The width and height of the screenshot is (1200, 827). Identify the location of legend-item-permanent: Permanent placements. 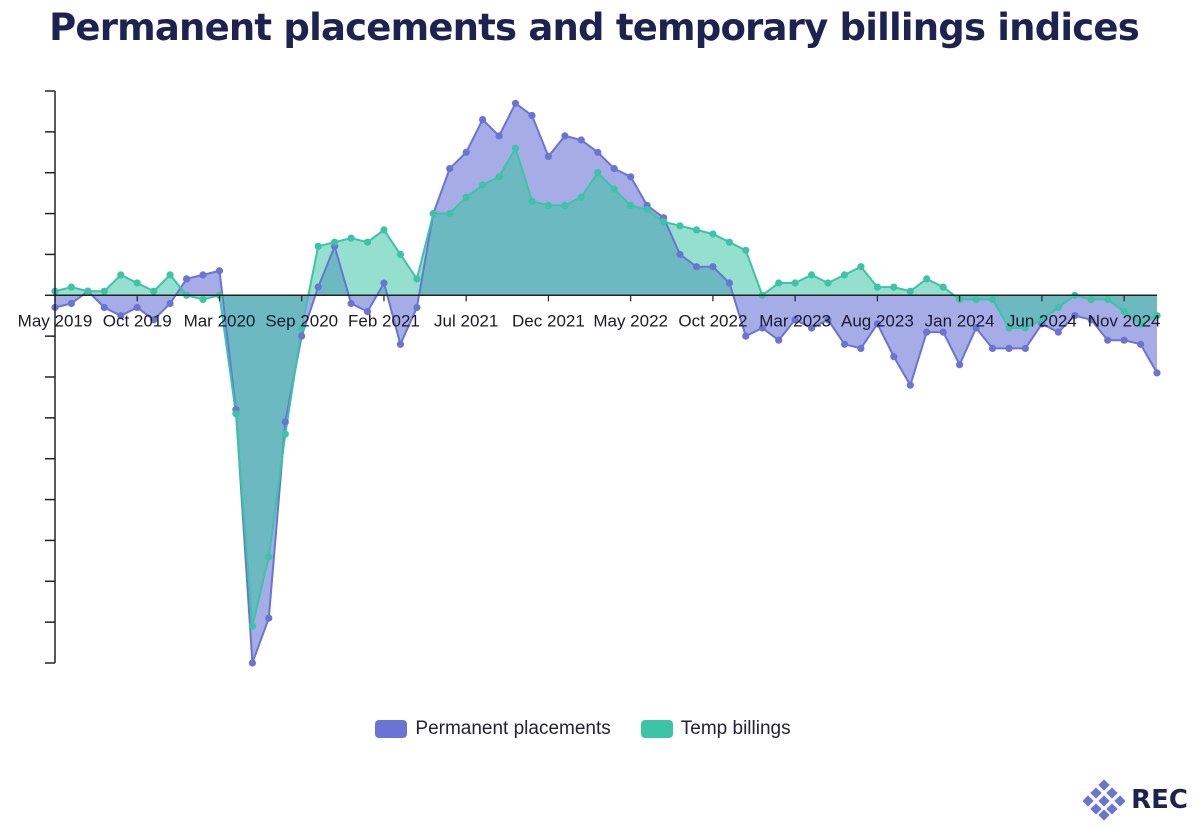
(493, 729).